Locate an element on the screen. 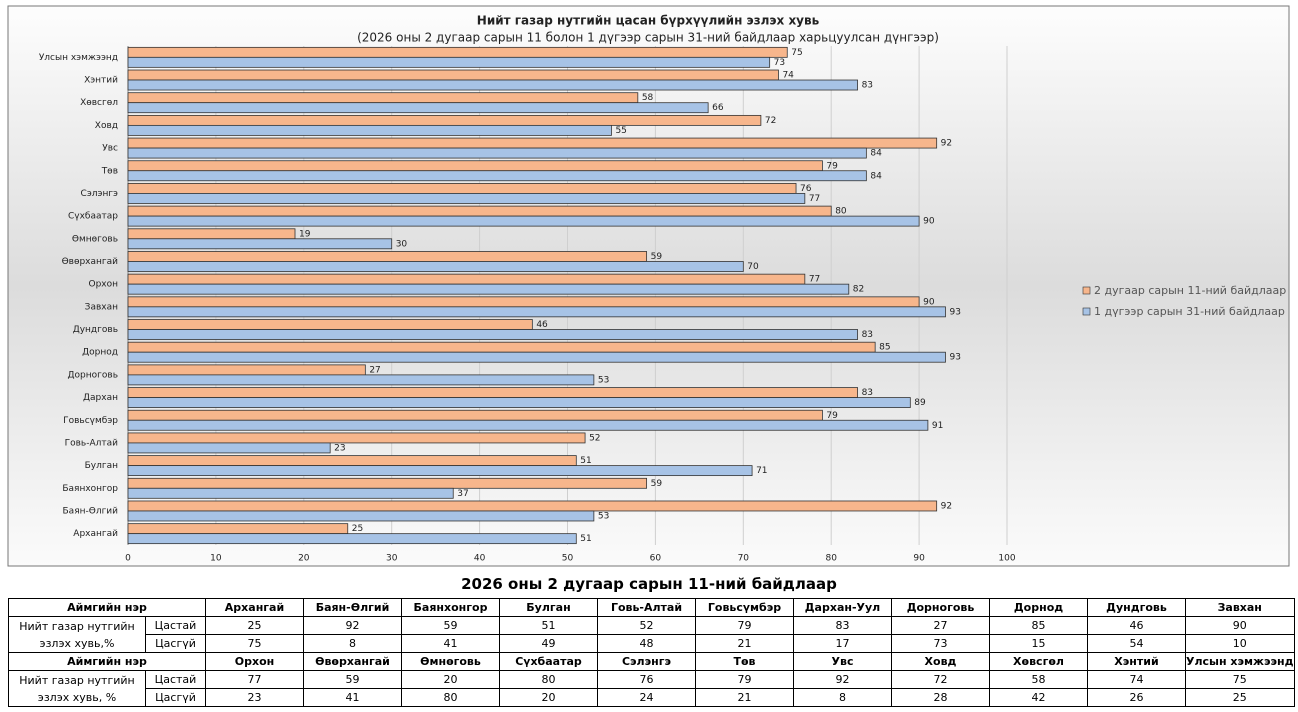 Image resolution: width=1298 pixels, height=712 pixels. x-tick-label: 60 is located at coordinates (656, 559).